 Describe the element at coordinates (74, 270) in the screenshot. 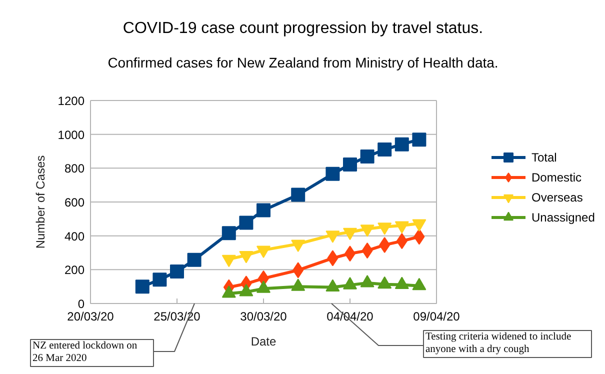

I see `y-tick-label: 200` at that location.